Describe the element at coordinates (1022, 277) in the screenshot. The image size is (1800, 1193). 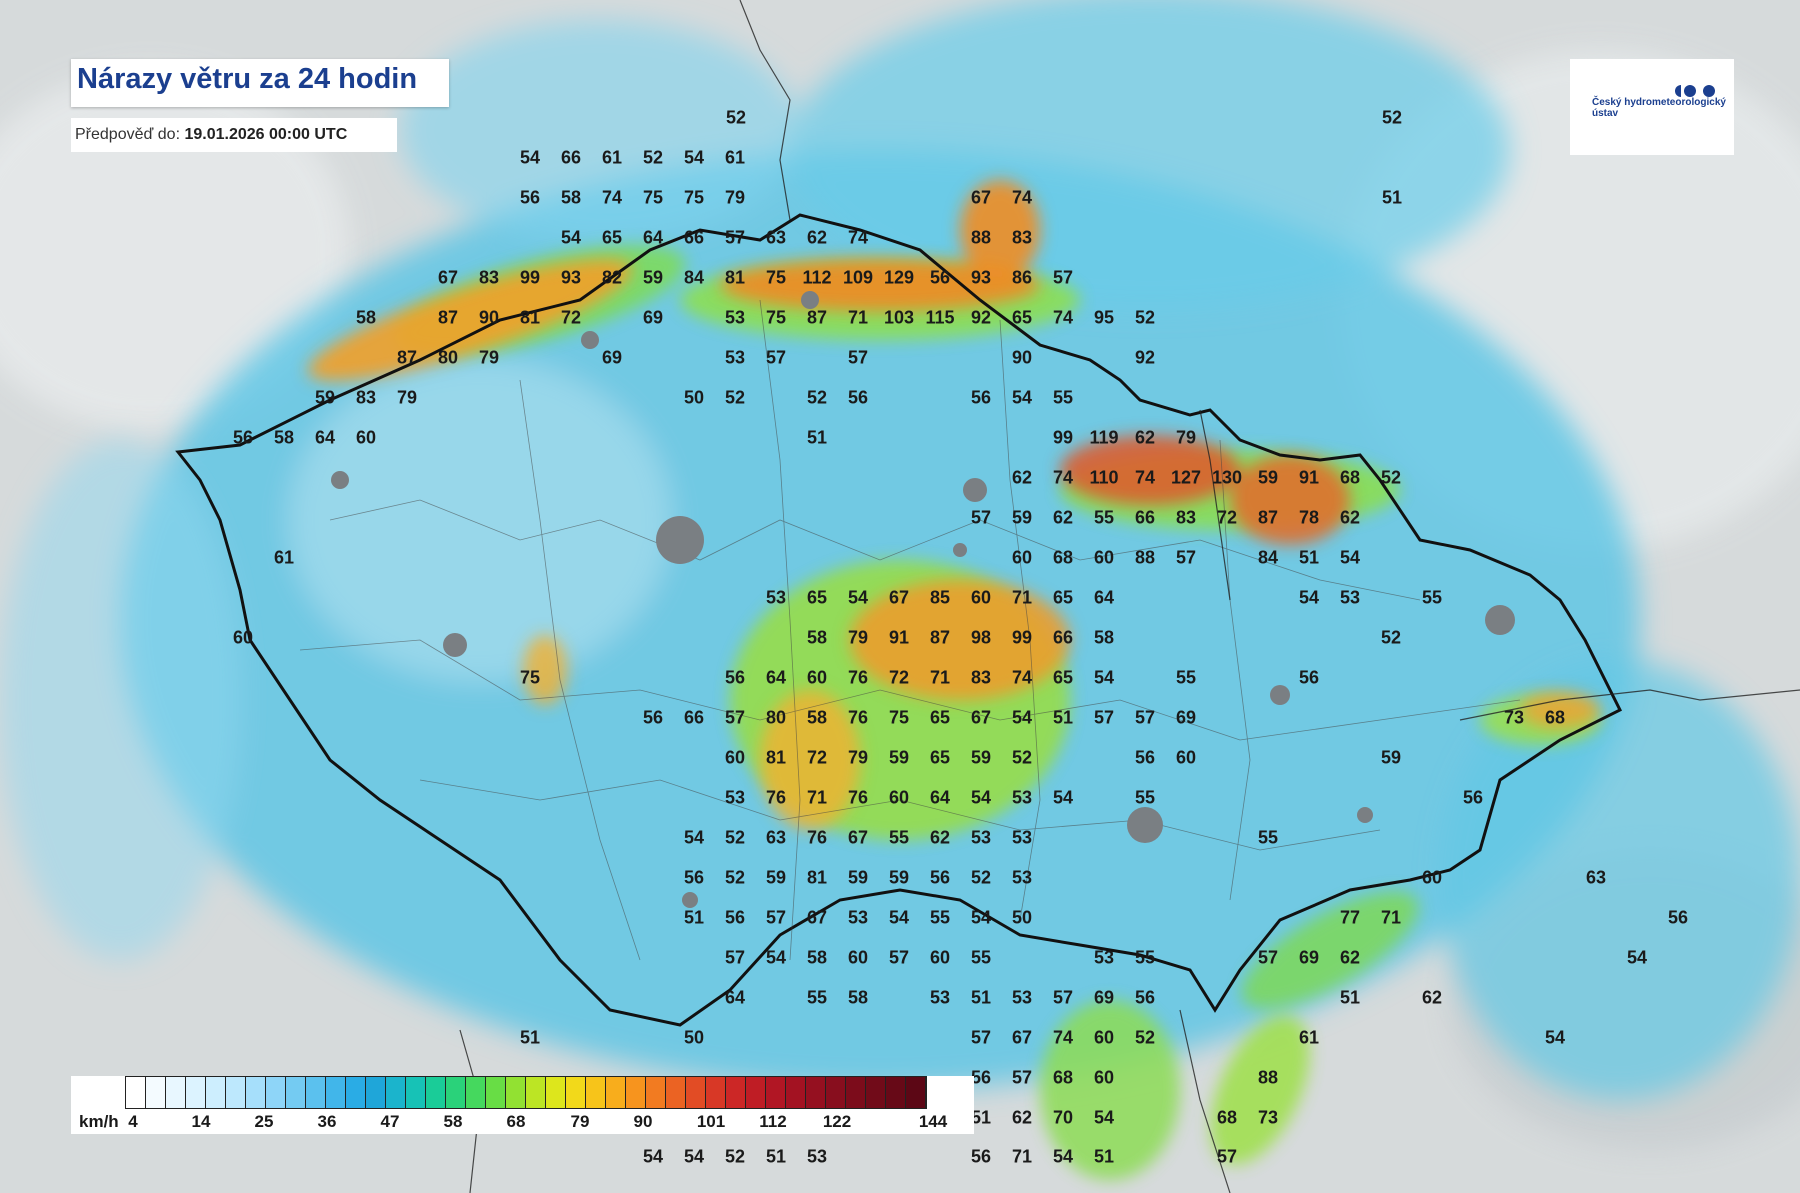
I see `gust-value-label: 86` at that location.